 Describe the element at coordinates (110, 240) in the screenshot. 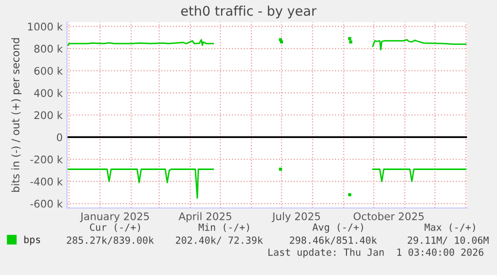

I see `text: 285.27k/839.00k` at that location.